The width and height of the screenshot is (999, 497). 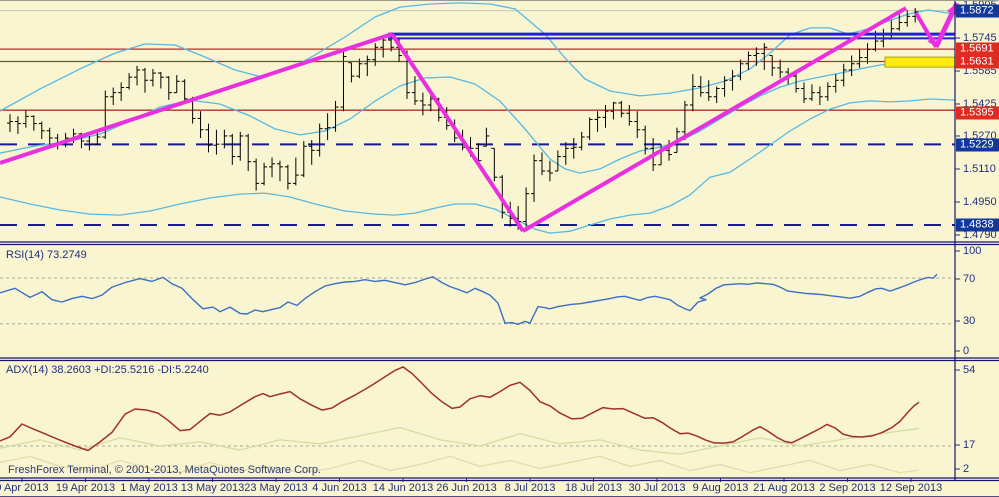 I want to click on adx-title: ADX(14), so click(x=27, y=370).